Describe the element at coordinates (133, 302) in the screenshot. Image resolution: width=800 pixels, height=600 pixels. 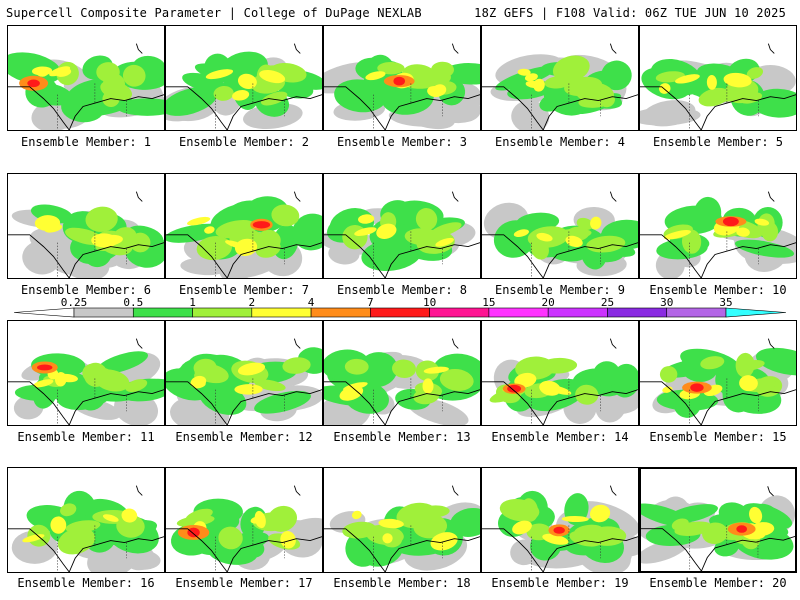
I see `legend-tick-label: 0.5` at that location.